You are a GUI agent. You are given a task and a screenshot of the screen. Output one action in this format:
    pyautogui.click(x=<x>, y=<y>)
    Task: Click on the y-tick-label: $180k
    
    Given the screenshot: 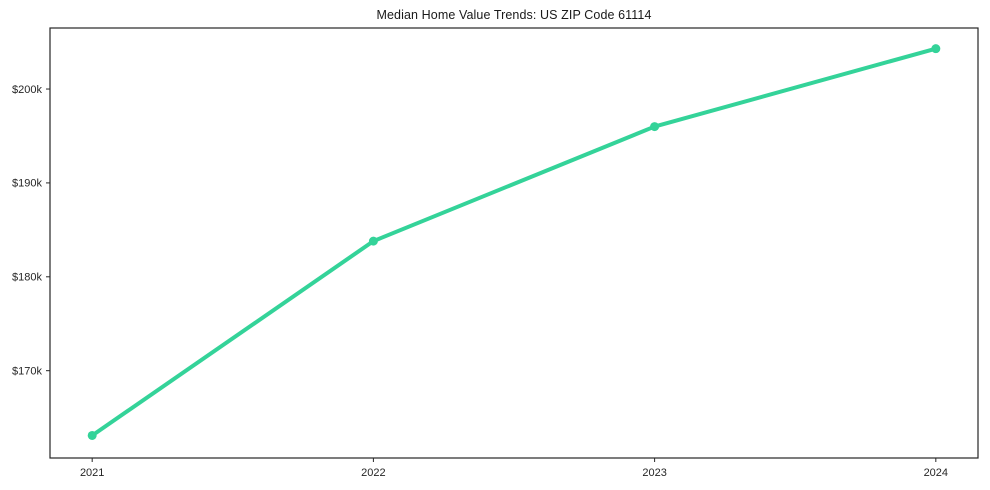 What is the action you would take?
    pyautogui.click(x=27, y=278)
    